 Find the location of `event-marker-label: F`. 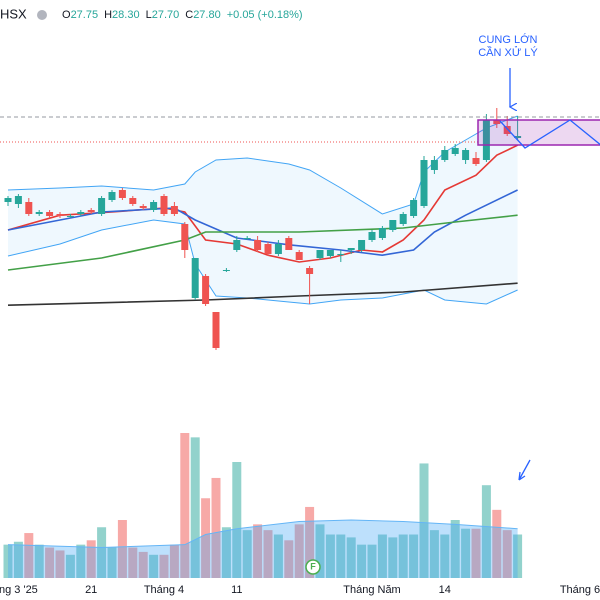

event-marker-label: F is located at coordinates (313, 566).